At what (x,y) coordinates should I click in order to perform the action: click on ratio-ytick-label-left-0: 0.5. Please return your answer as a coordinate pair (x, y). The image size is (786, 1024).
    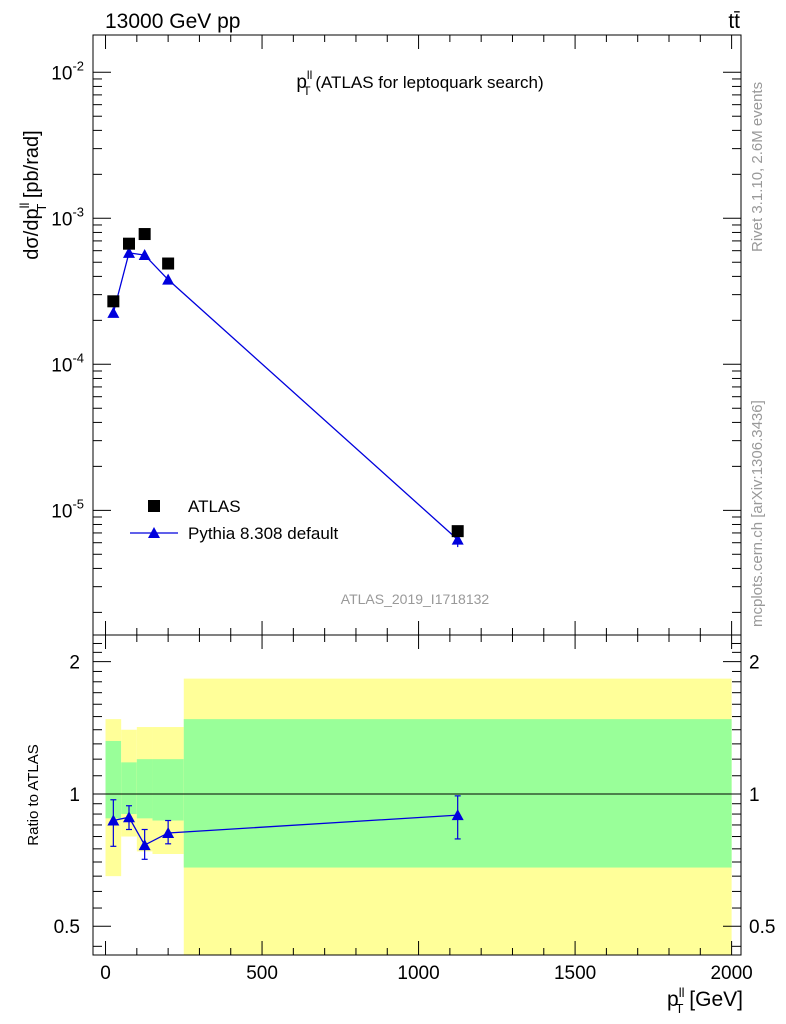
    Looking at the image, I should click on (67, 927).